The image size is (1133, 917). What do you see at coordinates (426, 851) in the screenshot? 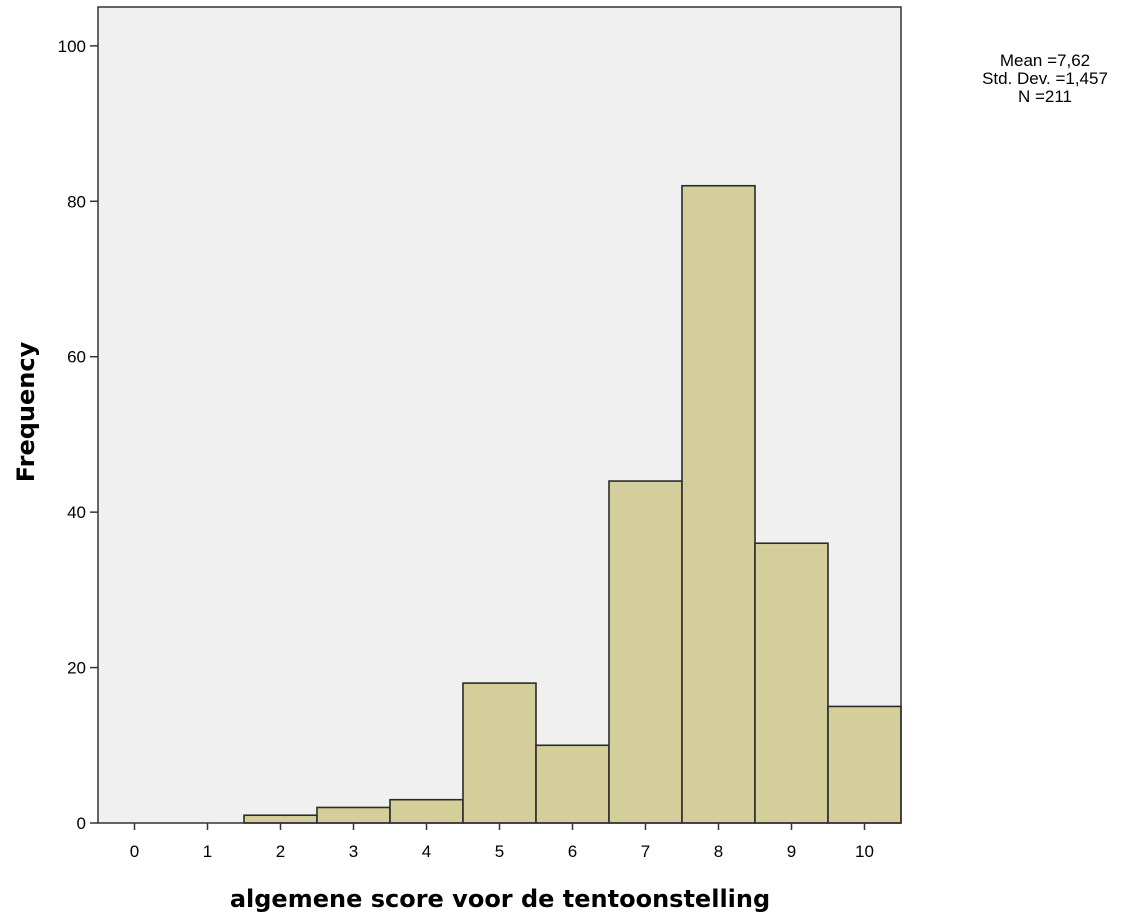
I see `x-tick-label-4: 4` at bounding box center [426, 851].